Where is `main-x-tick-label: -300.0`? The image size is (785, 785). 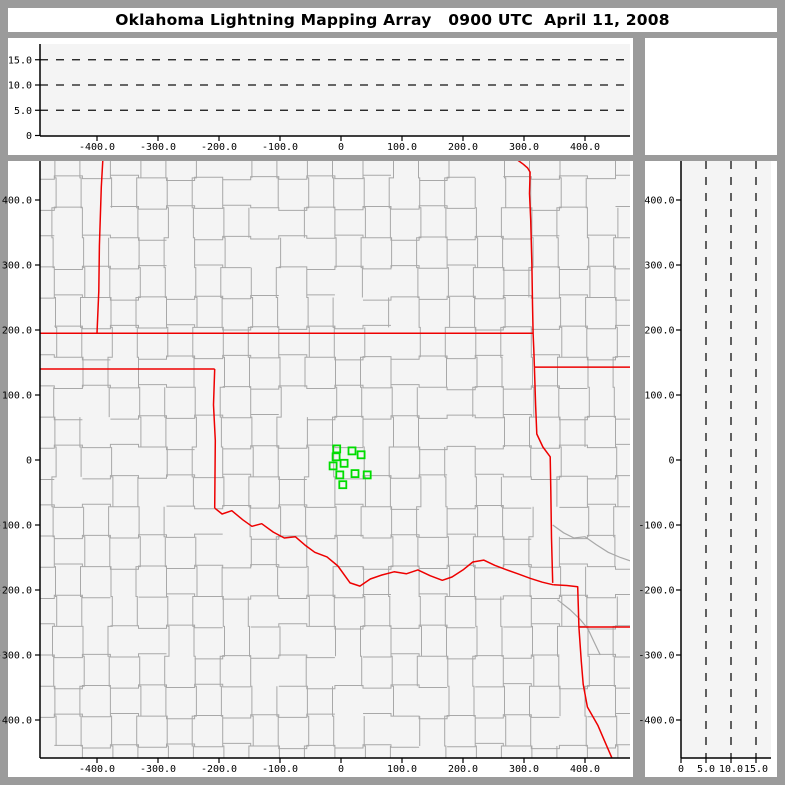
main-x-tick-label: -300.0 is located at coordinates (158, 769).